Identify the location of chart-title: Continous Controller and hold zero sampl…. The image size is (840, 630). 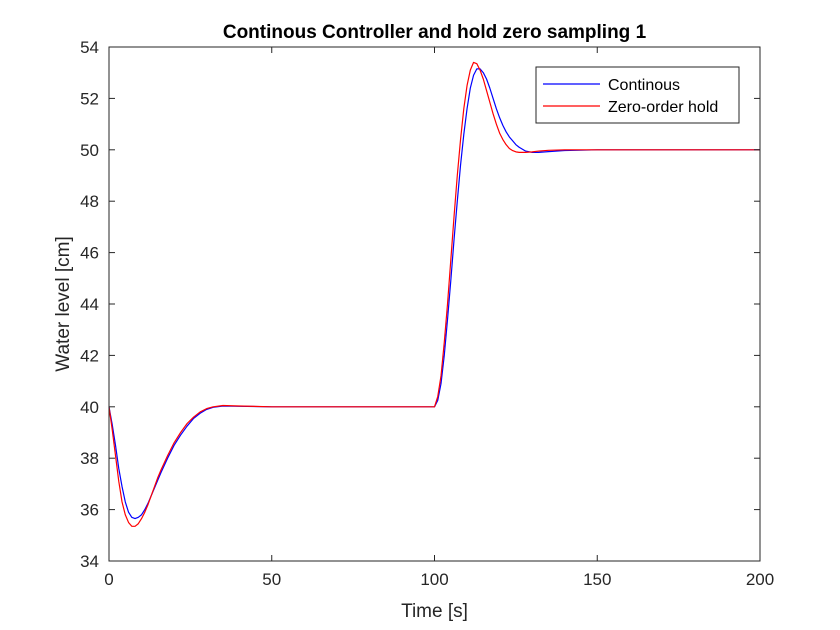
(435, 32).